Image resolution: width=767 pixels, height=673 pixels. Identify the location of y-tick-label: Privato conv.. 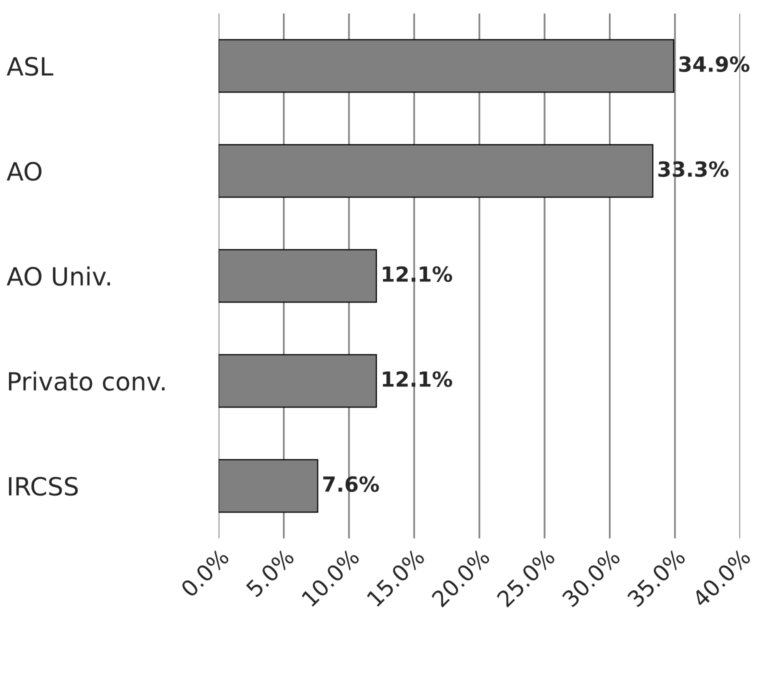
(86, 381).